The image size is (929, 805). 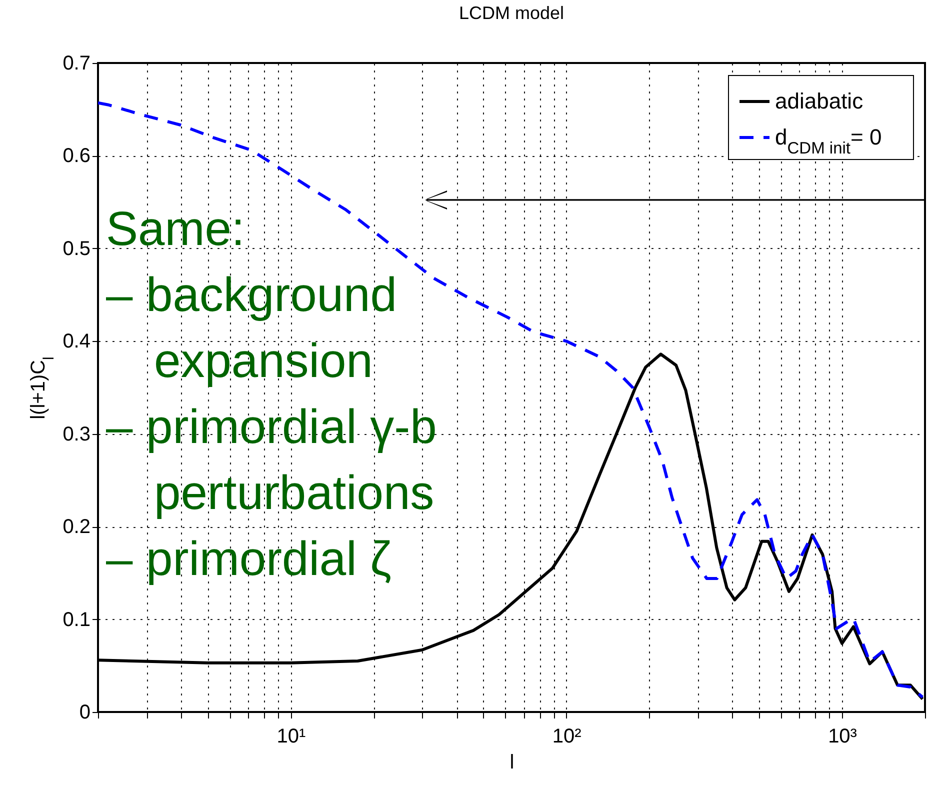 What do you see at coordinates (76, 341) in the screenshot?
I see `y-tick-label: 0.4` at bounding box center [76, 341].